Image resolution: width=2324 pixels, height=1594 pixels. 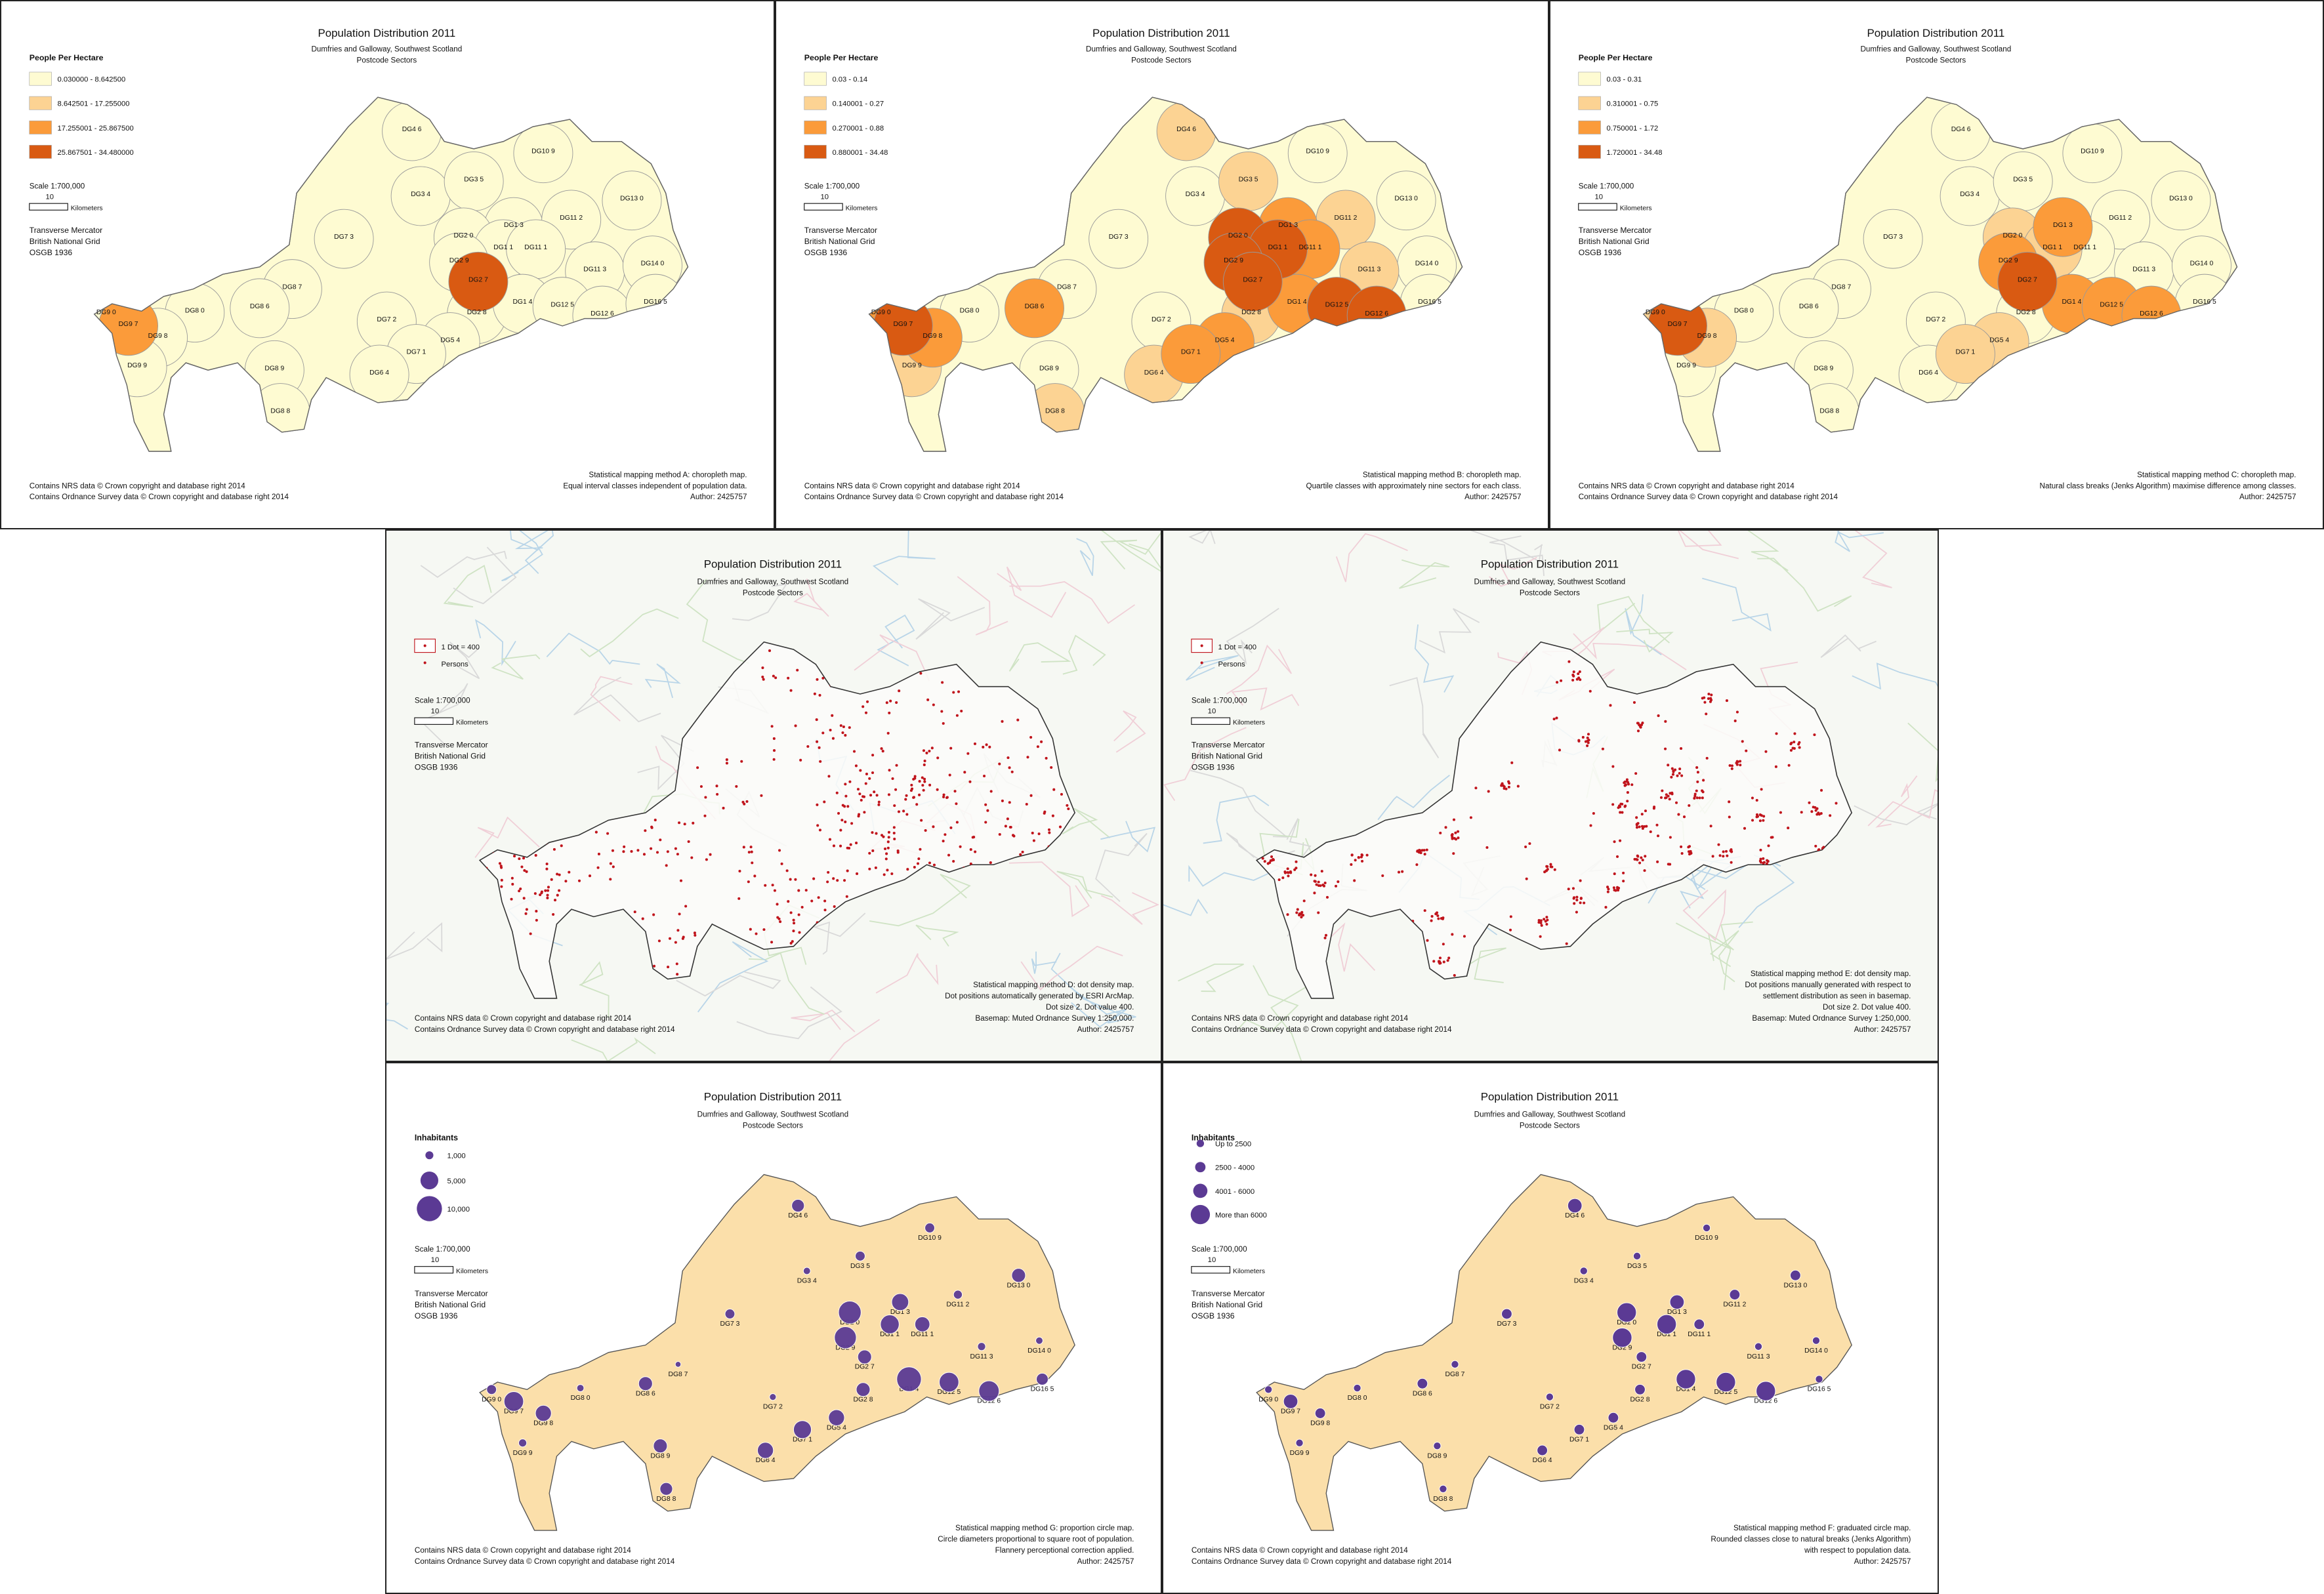 I want to click on sector-label: DG2 9, so click(x=2008, y=260).